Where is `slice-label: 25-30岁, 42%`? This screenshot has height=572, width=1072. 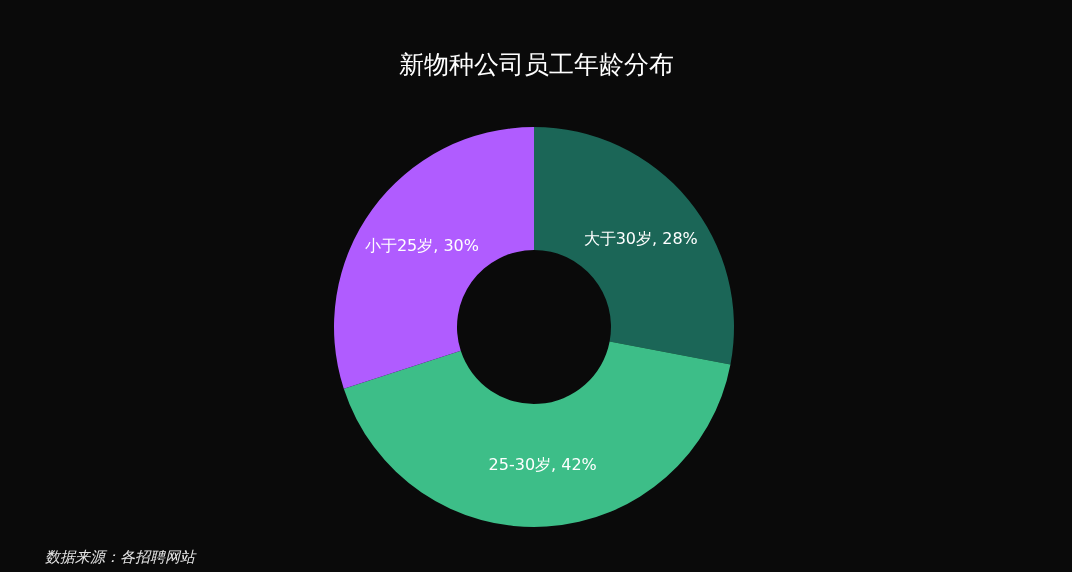
slice-label: 25-30岁, 42% is located at coordinates (542, 465).